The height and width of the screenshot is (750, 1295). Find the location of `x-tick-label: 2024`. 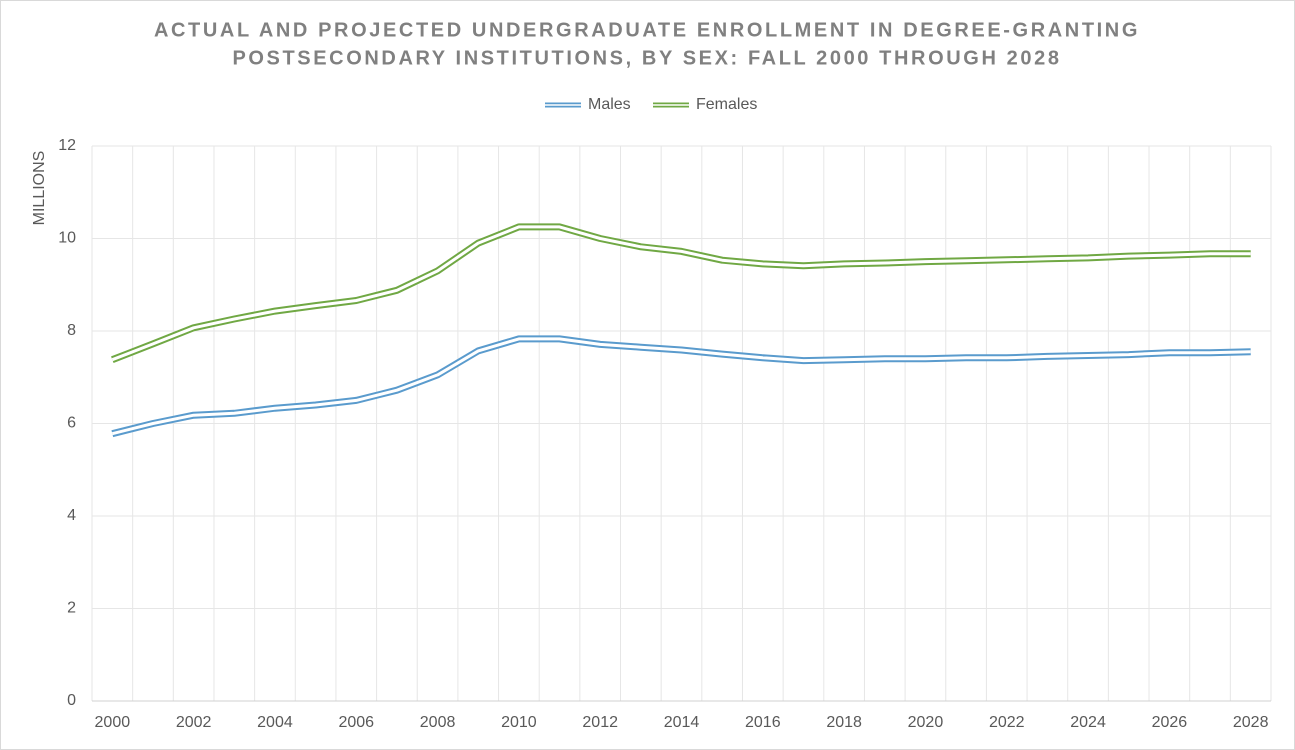

x-tick-label: 2024 is located at coordinates (1088, 722).